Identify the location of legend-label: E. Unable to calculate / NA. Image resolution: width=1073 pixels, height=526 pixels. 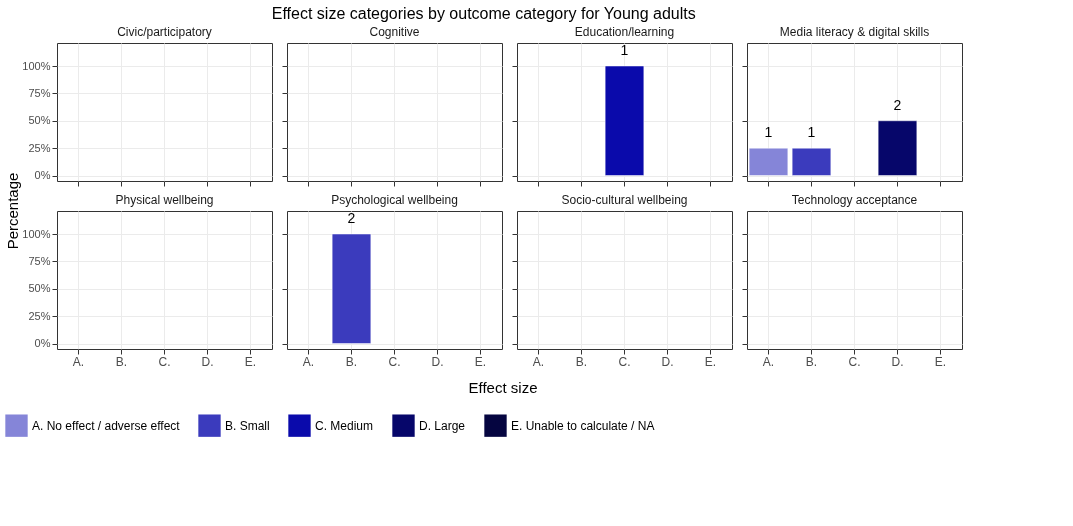
(583, 425).